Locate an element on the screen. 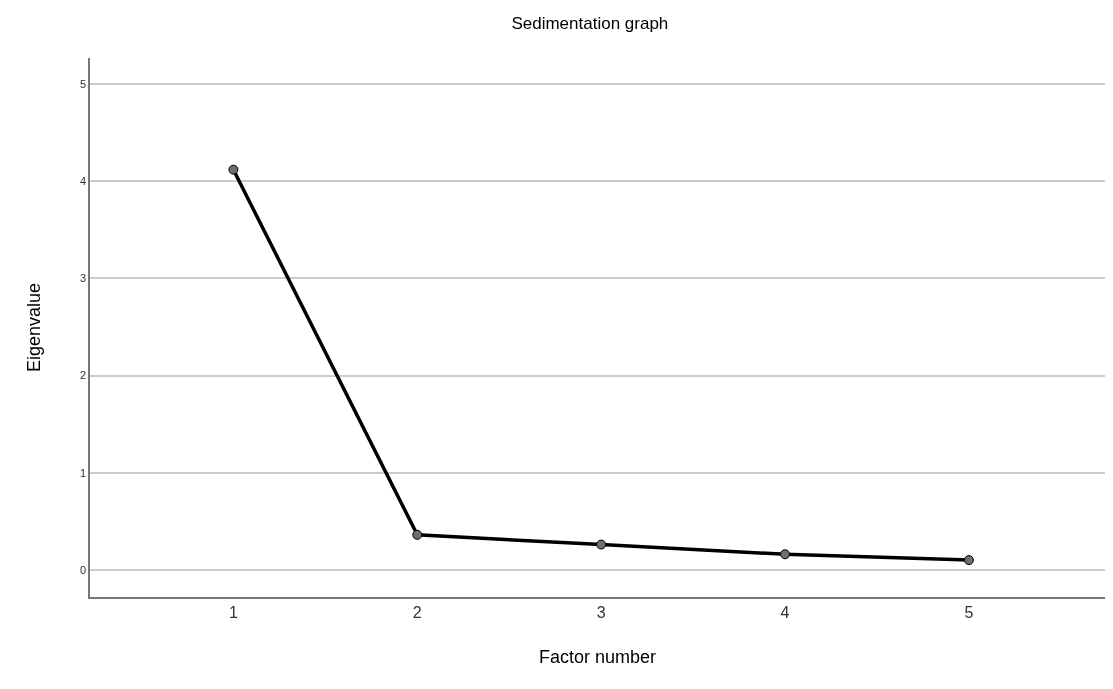 This screenshot has height=689, width=1113. x-tick-label: 1 is located at coordinates (233, 612).